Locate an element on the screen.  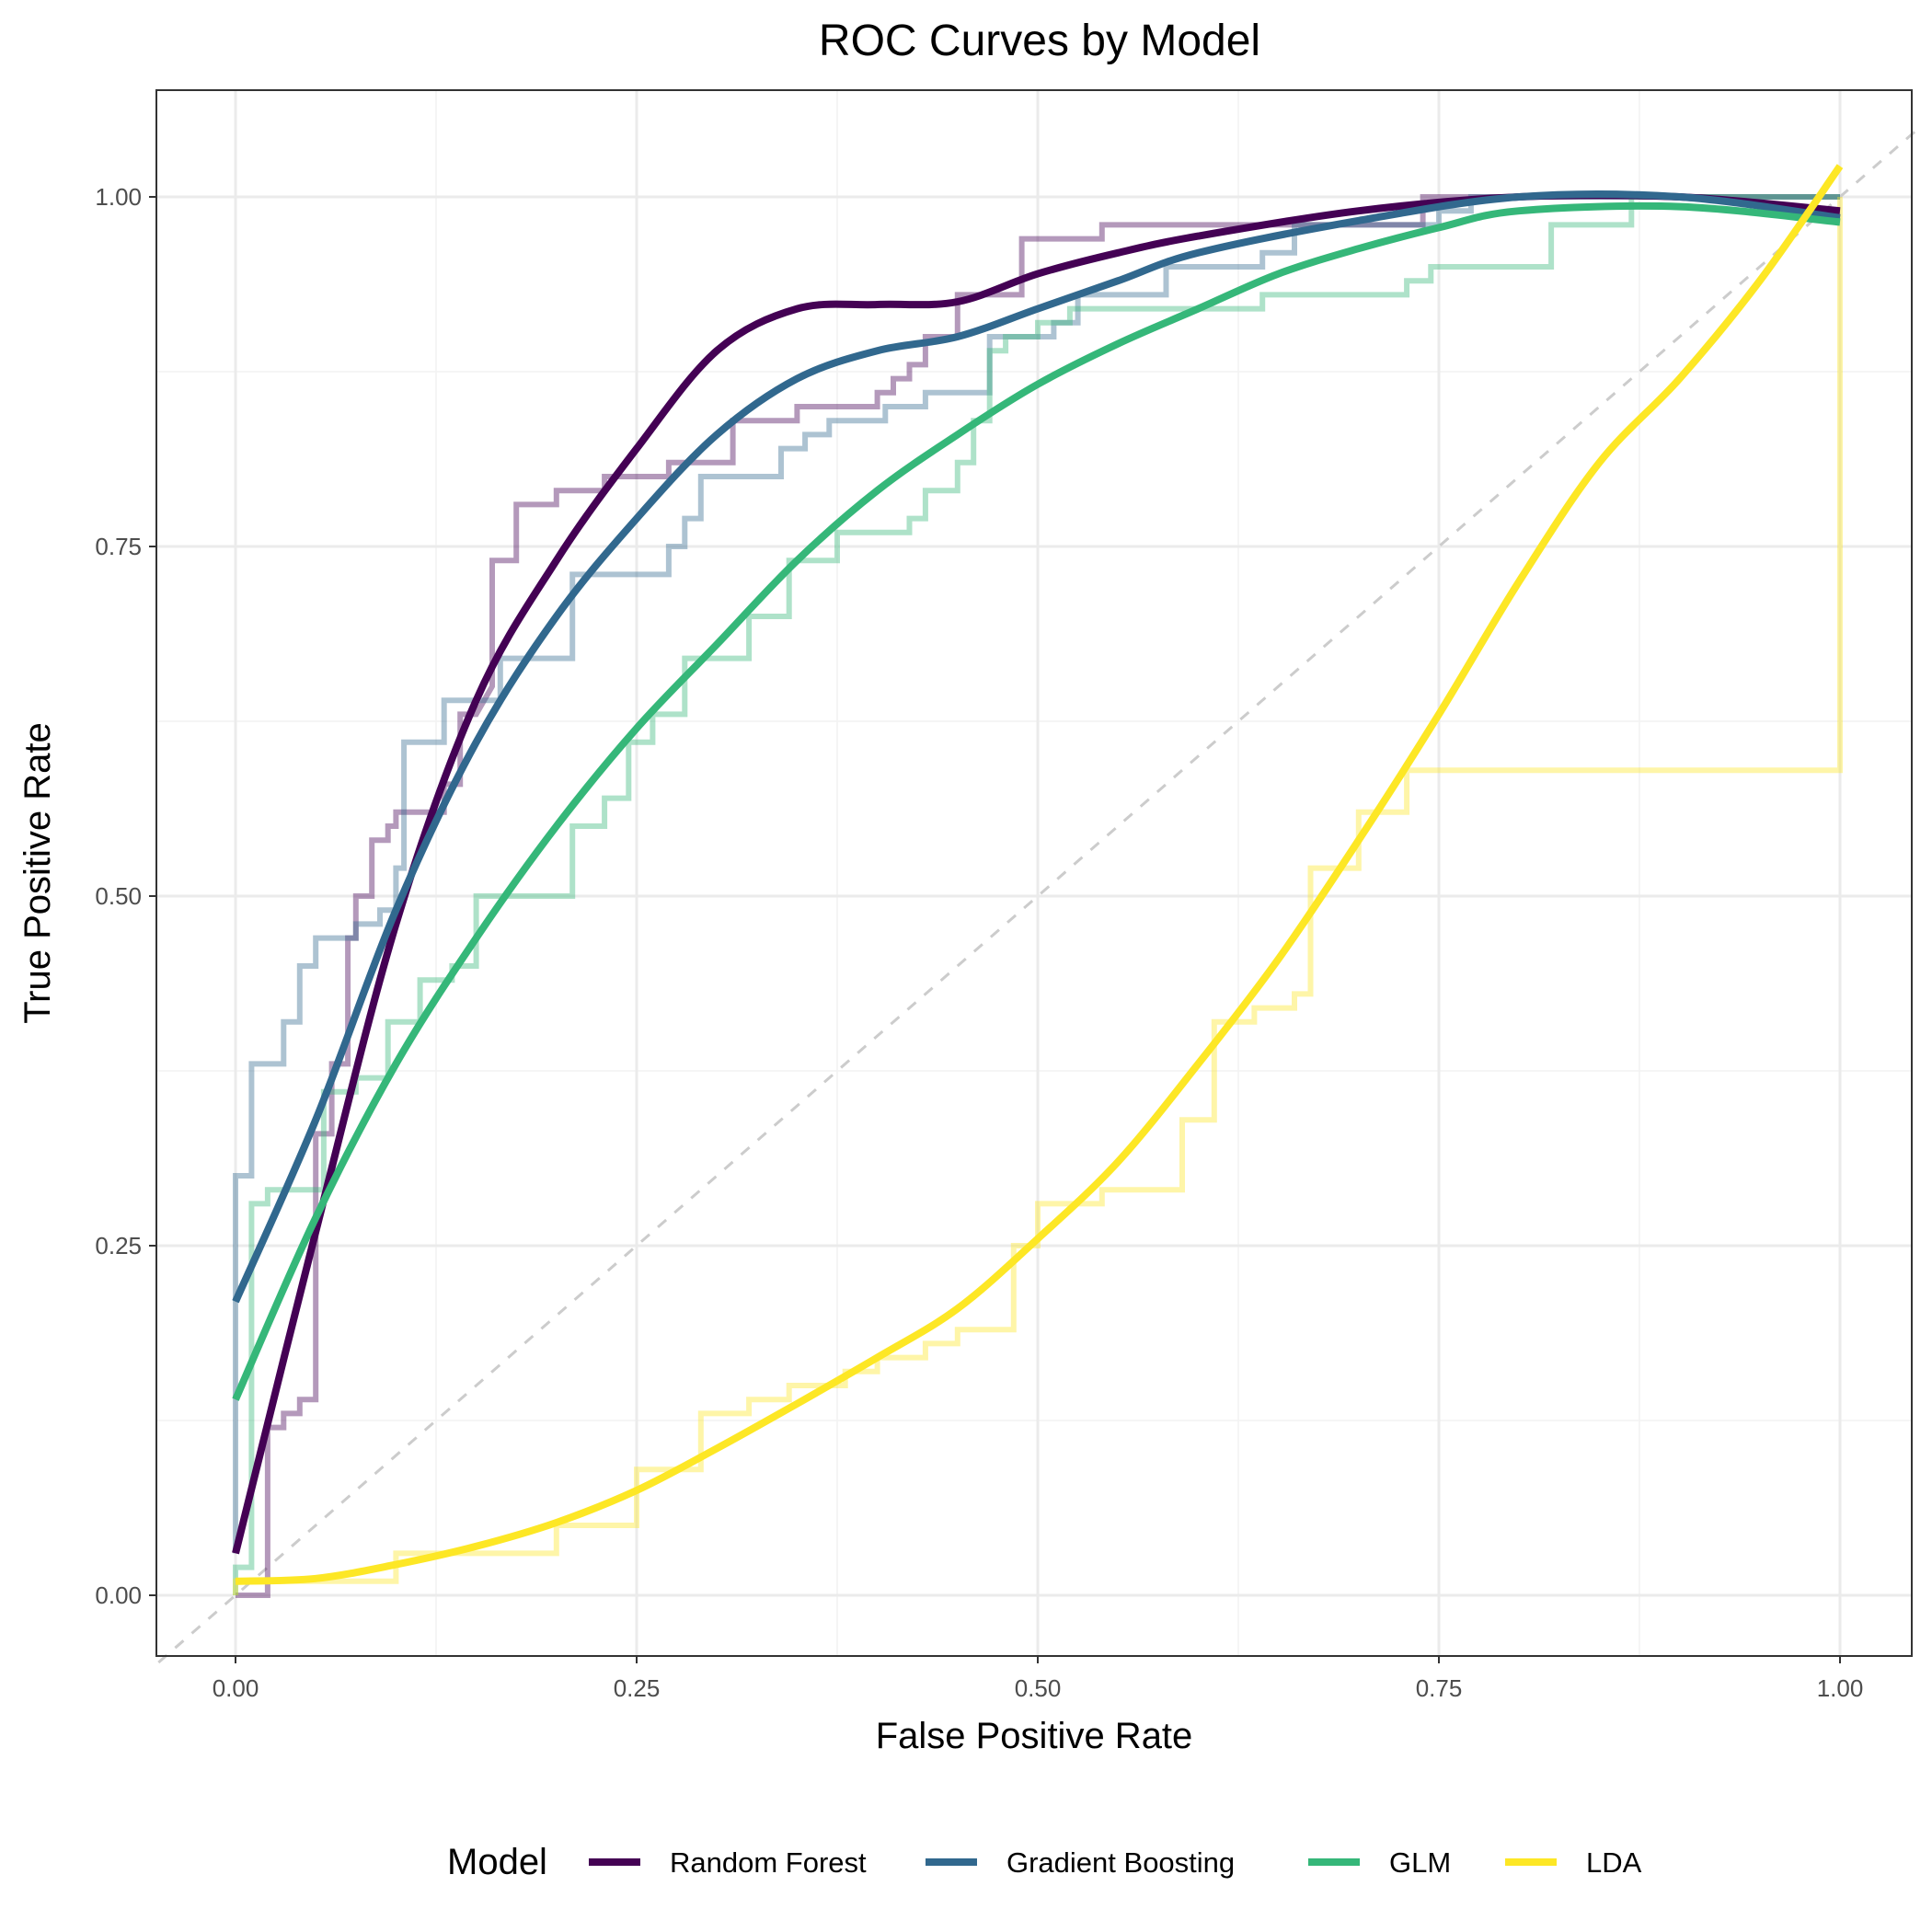
y-tick-label: 0.75 is located at coordinates (118, 546).